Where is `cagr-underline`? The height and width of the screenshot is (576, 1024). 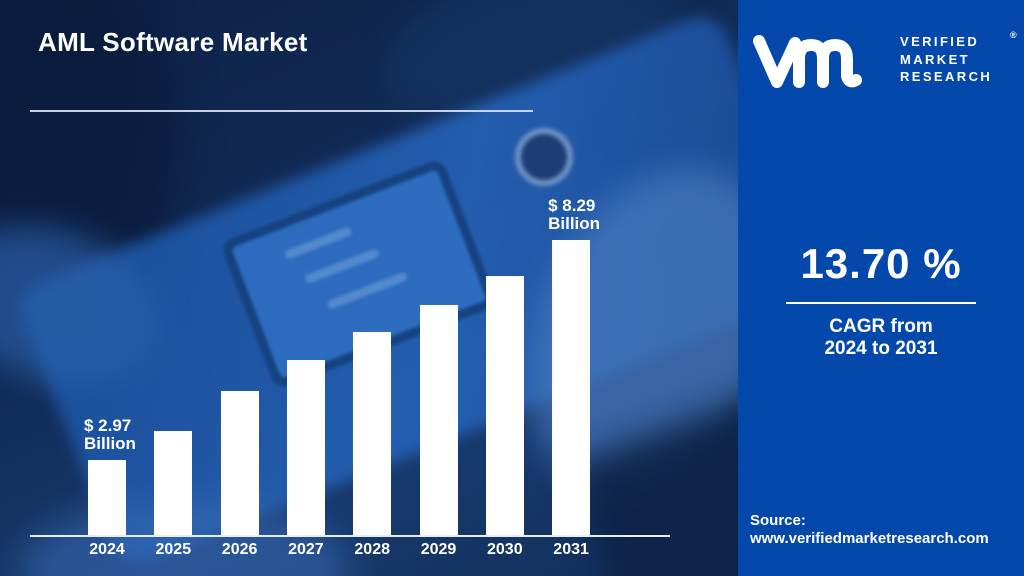 cagr-underline is located at coordinates (881, 303).